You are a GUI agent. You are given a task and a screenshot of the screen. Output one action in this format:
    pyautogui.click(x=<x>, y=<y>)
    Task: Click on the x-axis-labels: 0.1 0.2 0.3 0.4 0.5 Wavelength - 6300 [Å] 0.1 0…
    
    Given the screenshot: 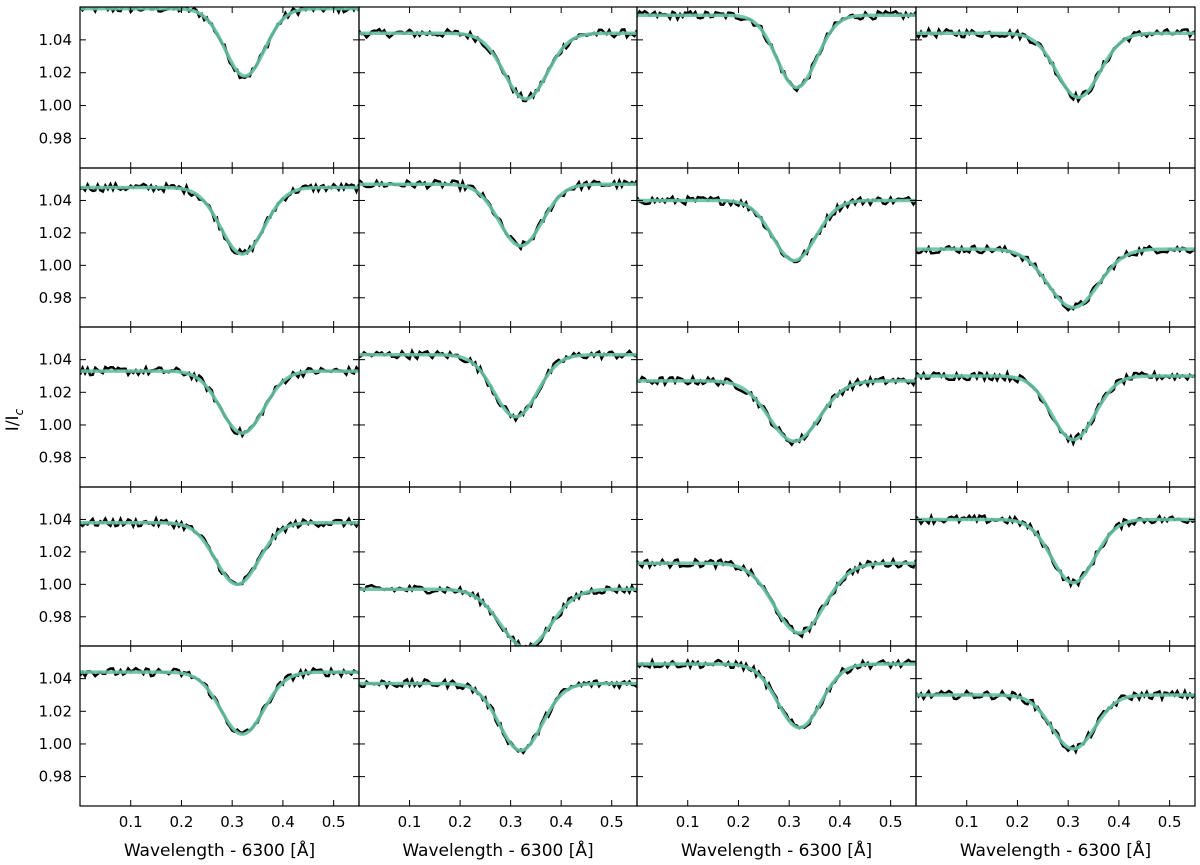 What is the action you would take?
    pyautogui.click(x=650, y=837)
    